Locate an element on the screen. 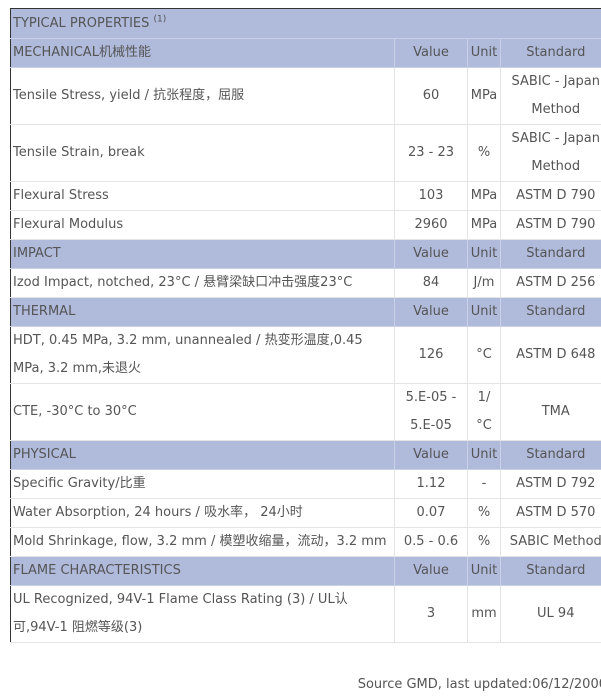 This screenshot has width=601, height=698. unit-cell: - is located at coordinates (484, 484).